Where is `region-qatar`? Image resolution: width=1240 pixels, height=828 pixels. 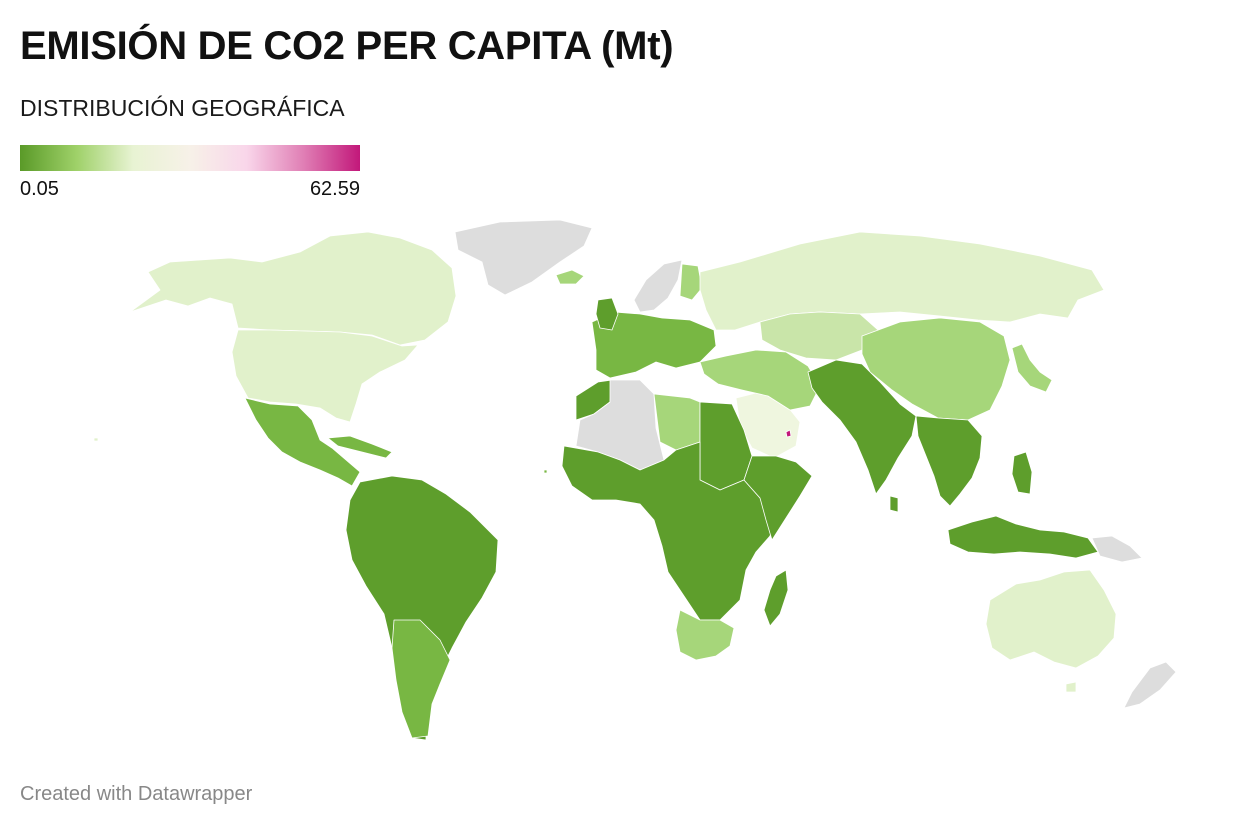 region-qatar is located at coordinates (788, 433).